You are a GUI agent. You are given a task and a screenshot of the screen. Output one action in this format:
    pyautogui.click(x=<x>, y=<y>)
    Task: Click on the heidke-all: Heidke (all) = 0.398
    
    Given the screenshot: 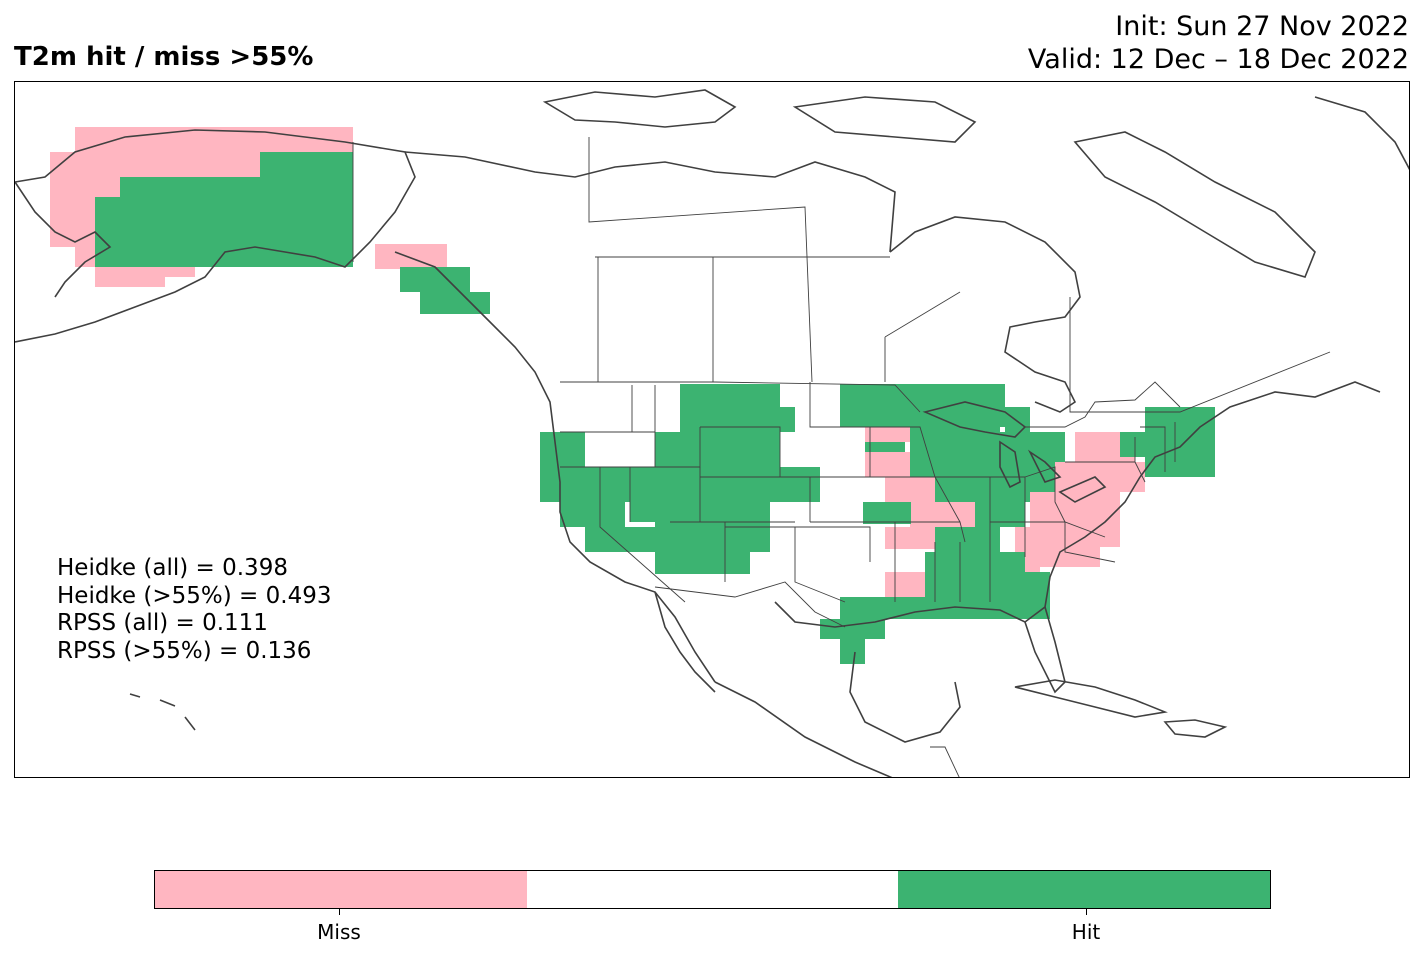 What is the action you would take?
    pyautogui.click(x=172, y=568)
    